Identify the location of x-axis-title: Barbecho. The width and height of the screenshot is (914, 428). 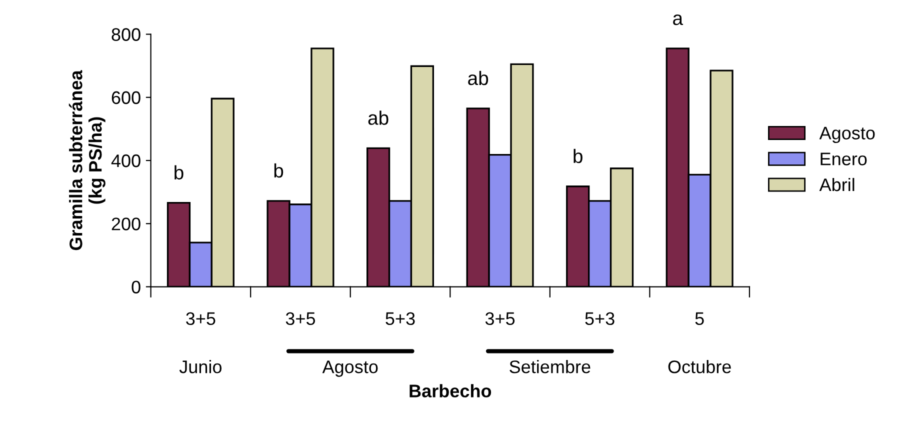
(451, 391).